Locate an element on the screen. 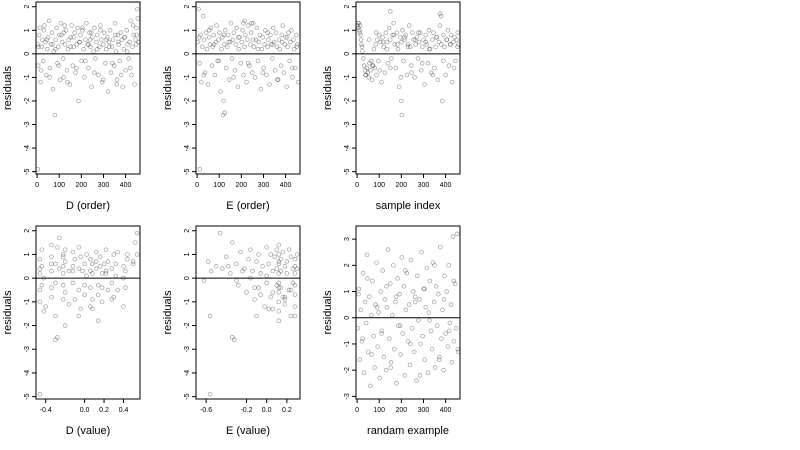 This screenshot has width=800, height=450. y-tick-label: 0 is located at coordinates (187, 54).